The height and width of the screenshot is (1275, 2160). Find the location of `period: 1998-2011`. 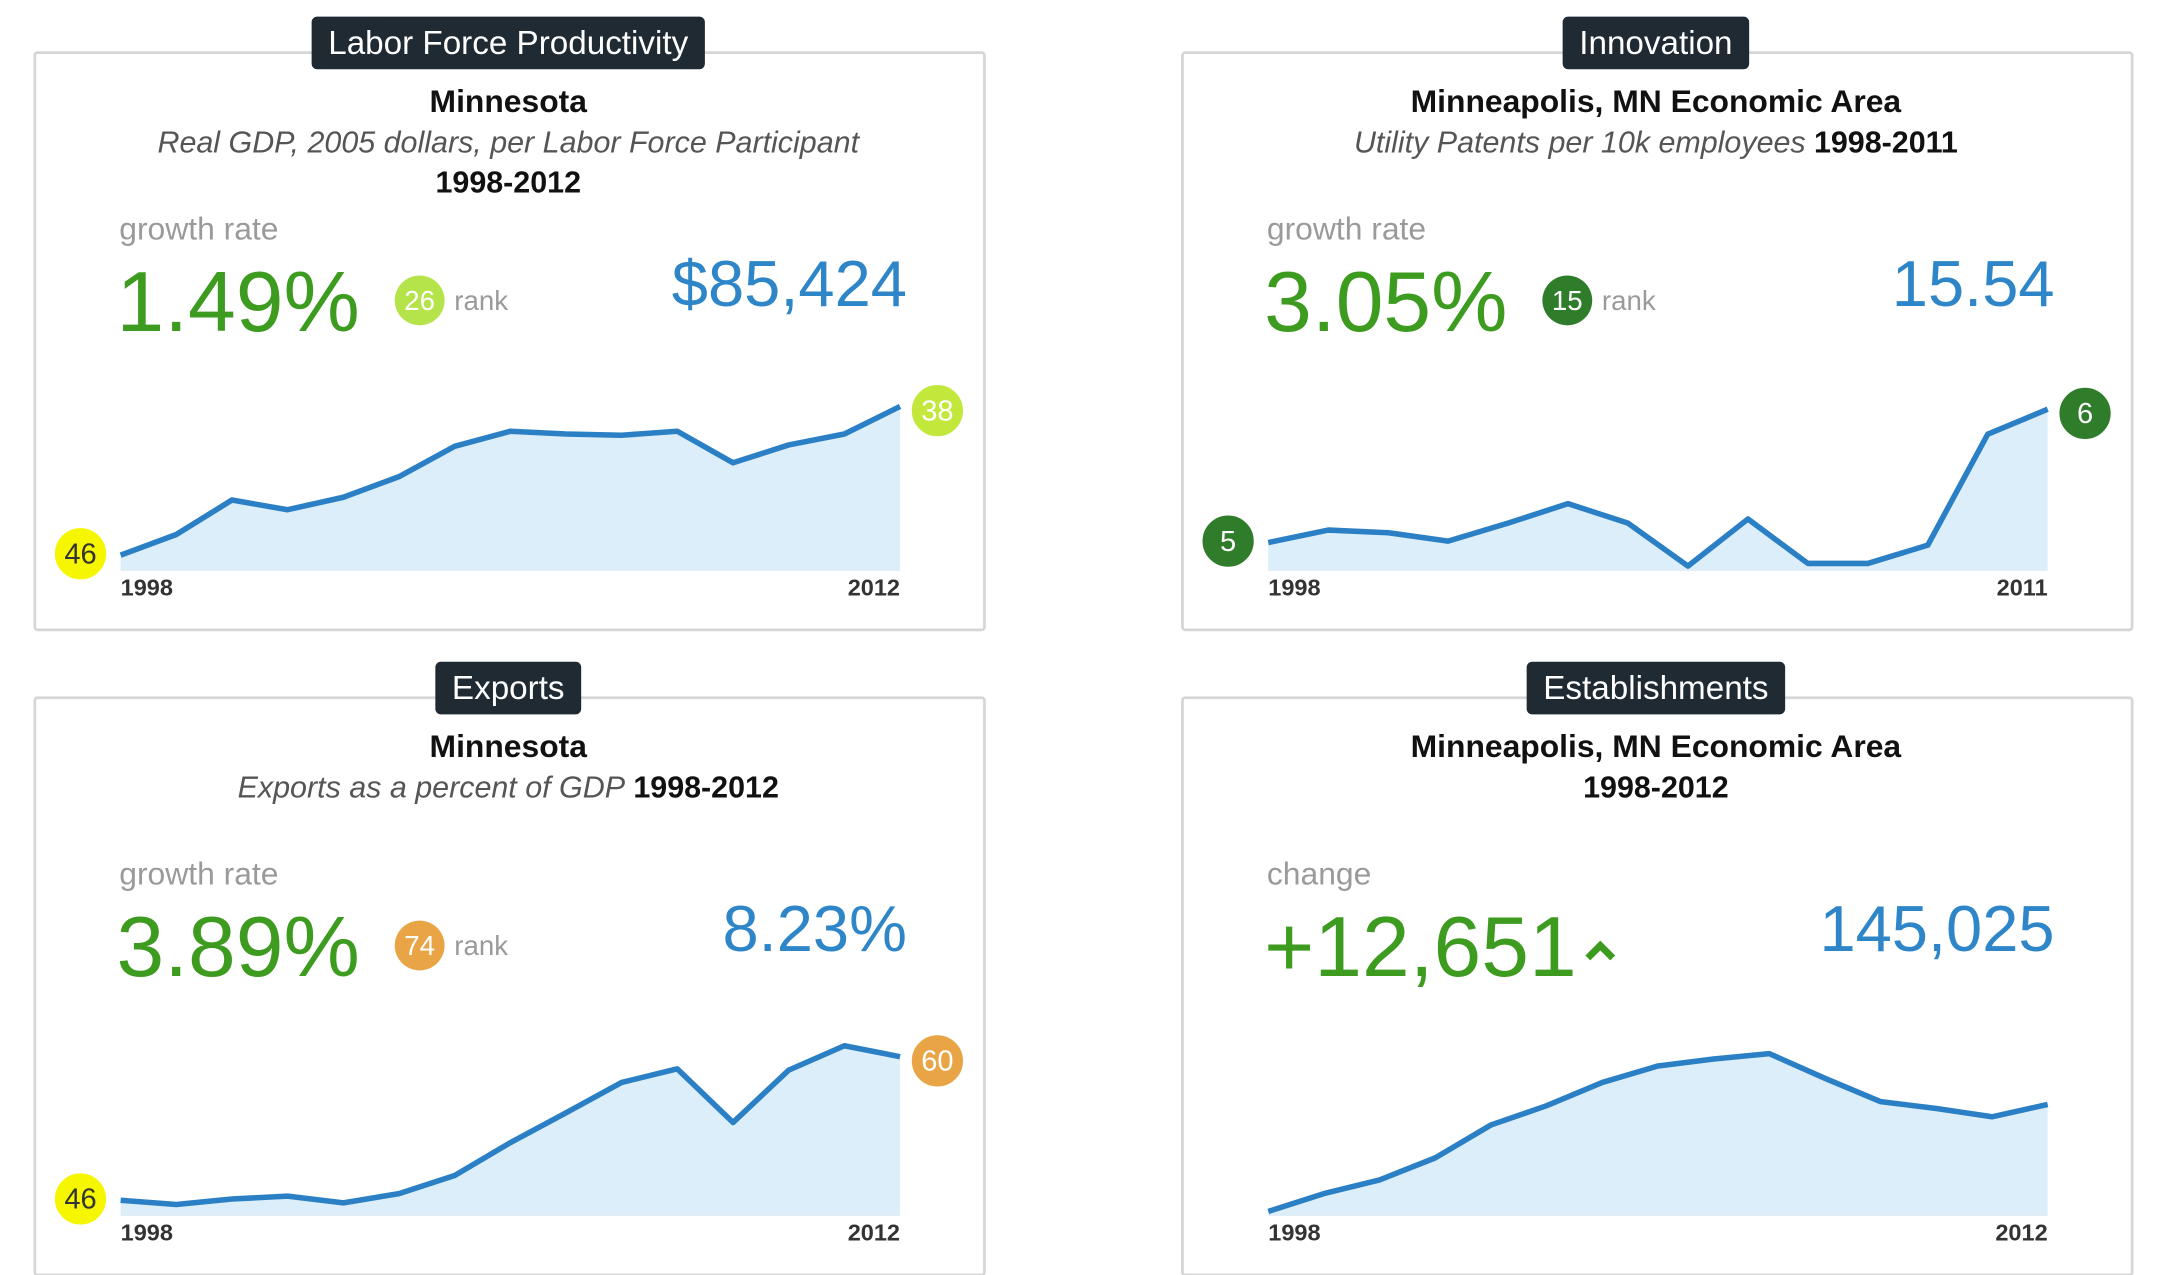

period: 1998-2011 is located at coordinates (1886, 142).